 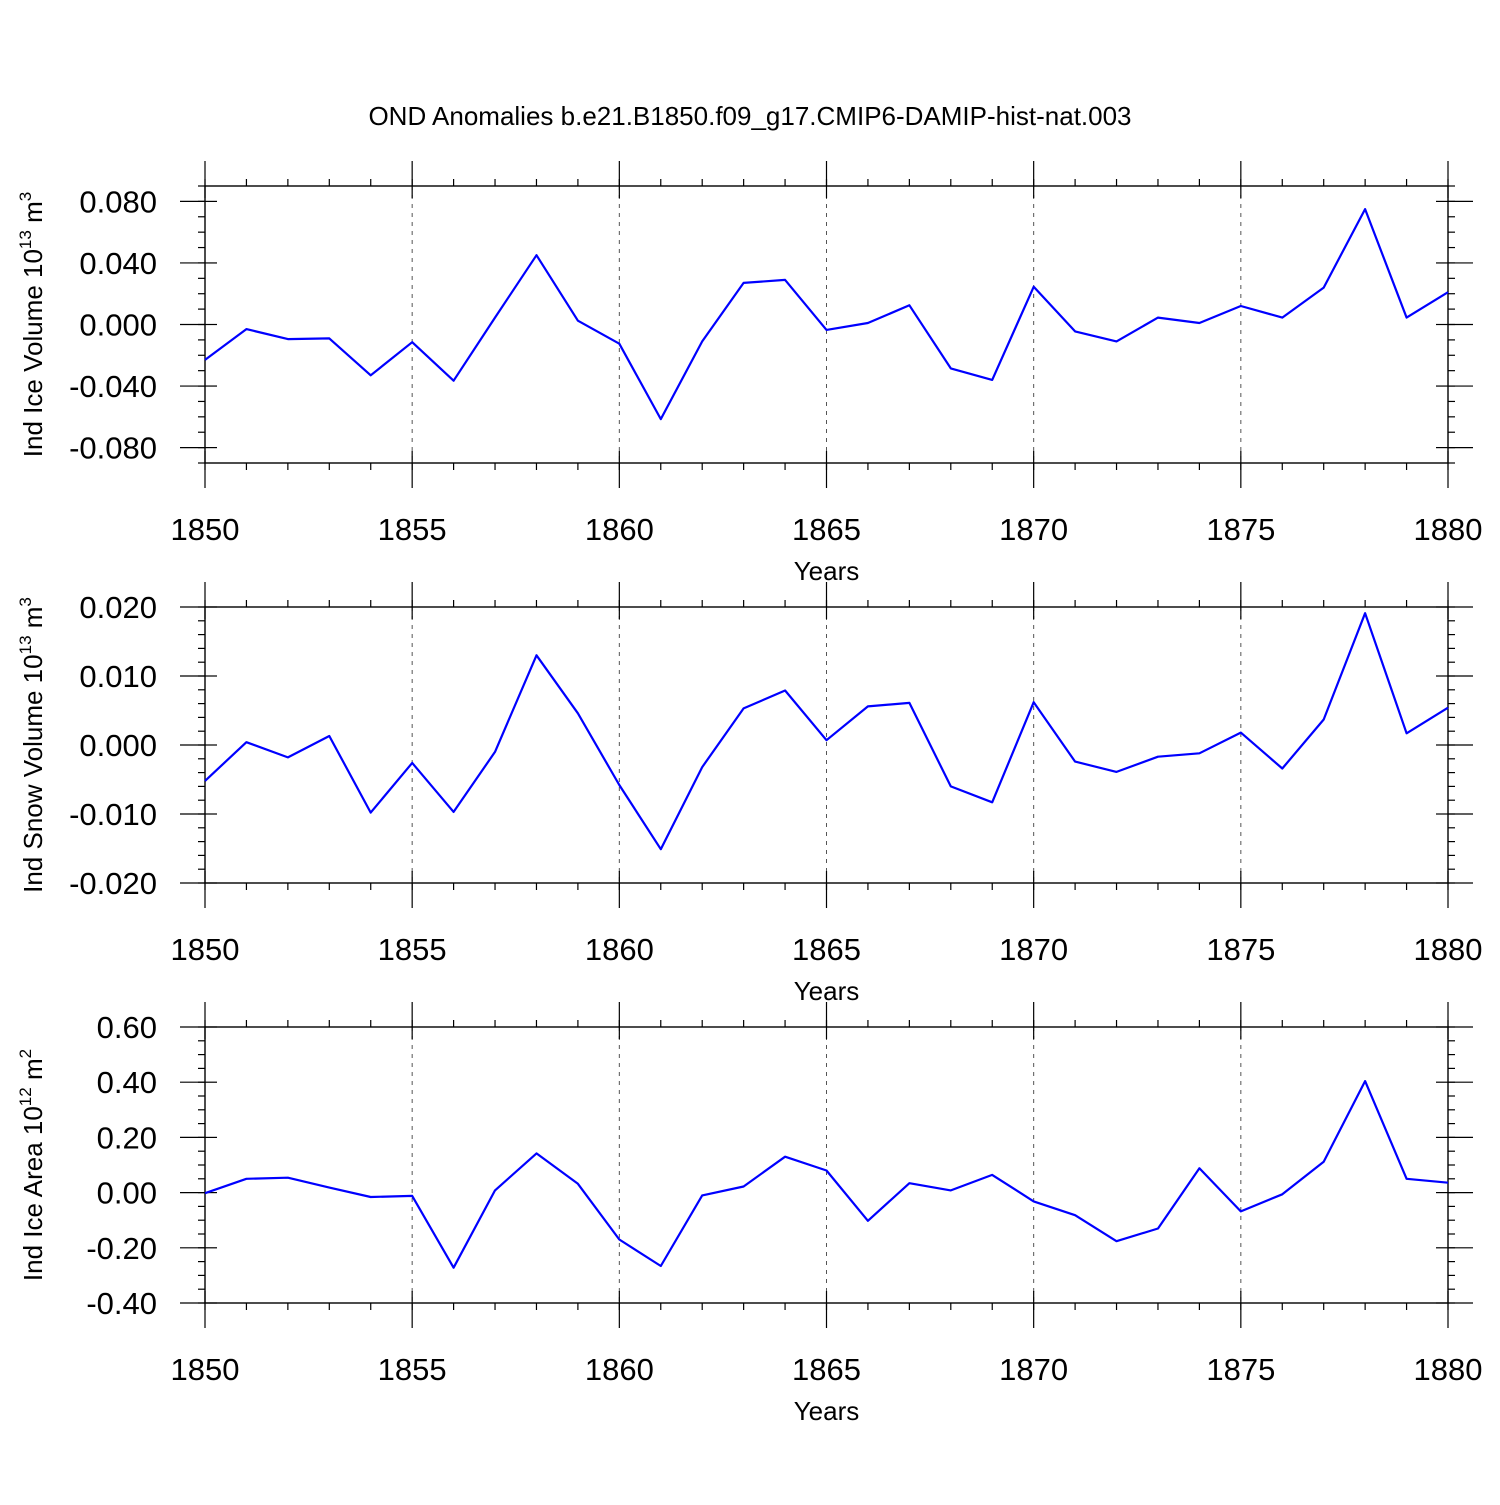 I want to click on y-axis-label: Ind Ice Volume 1013 m3, so click(x=32, y=324).